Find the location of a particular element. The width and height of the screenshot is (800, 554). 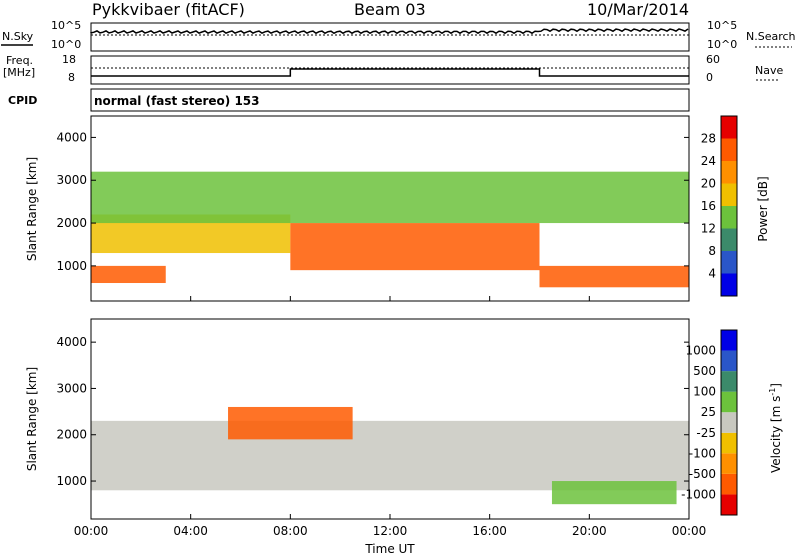

date-label: 10/Mar/2014 is located at coordinates (638, 9).